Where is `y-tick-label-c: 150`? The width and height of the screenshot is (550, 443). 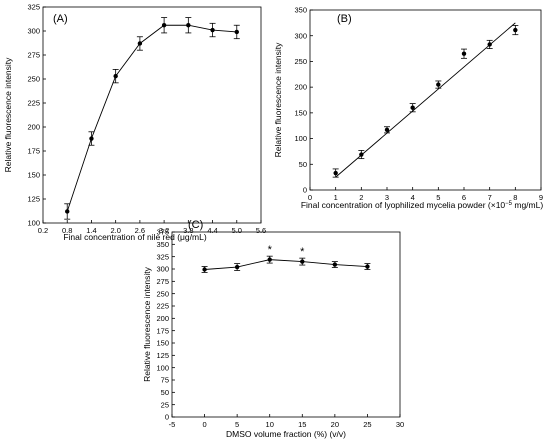
y-tick-label-c: 150 is located at coordinates (162, 343).